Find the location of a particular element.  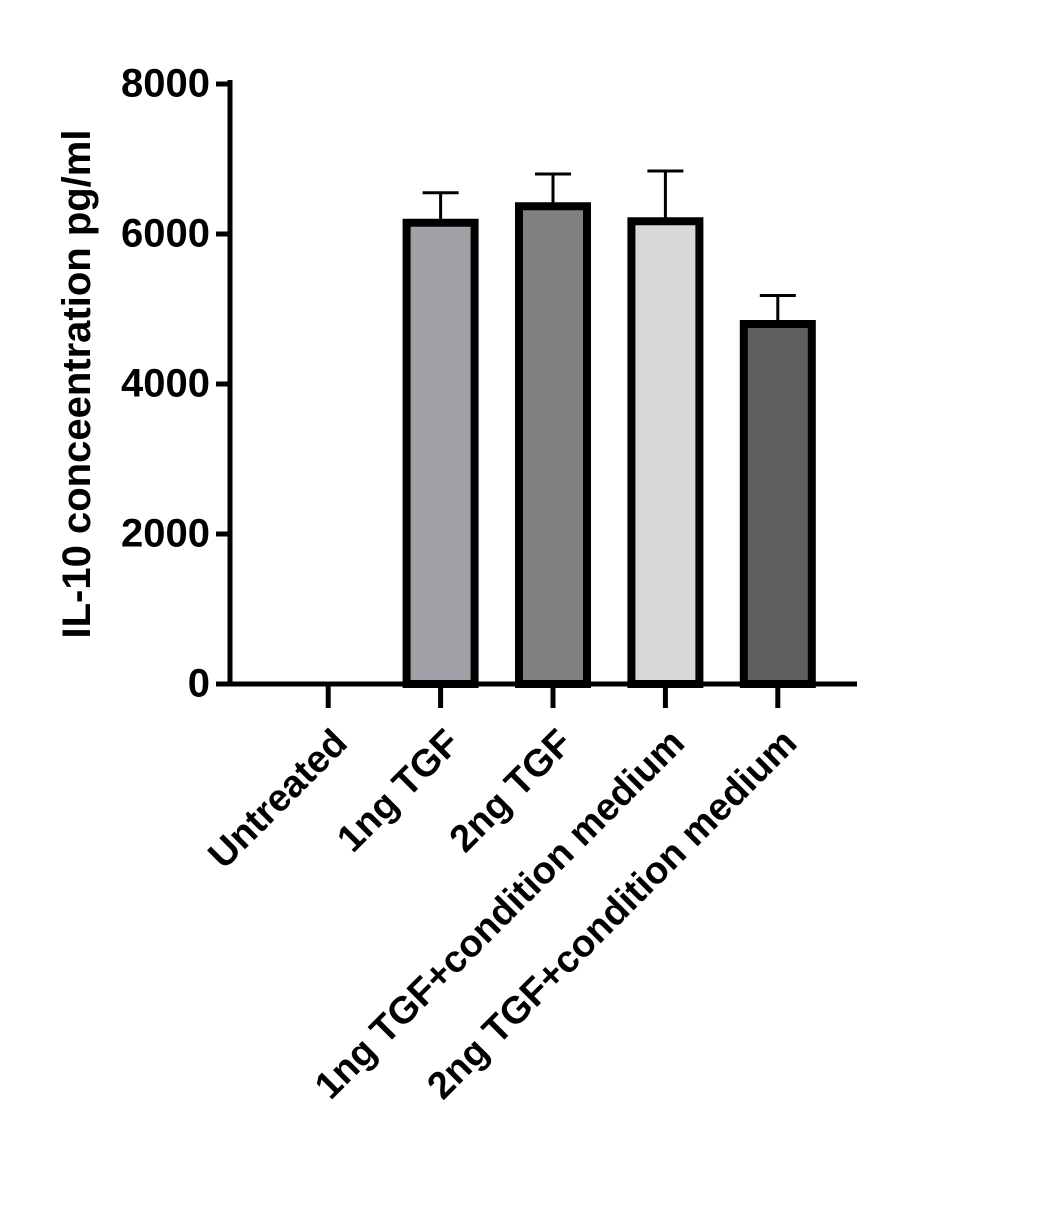

y-axis-title: IL-10 conceentration pg/ml is located at coordinates (77, 384).